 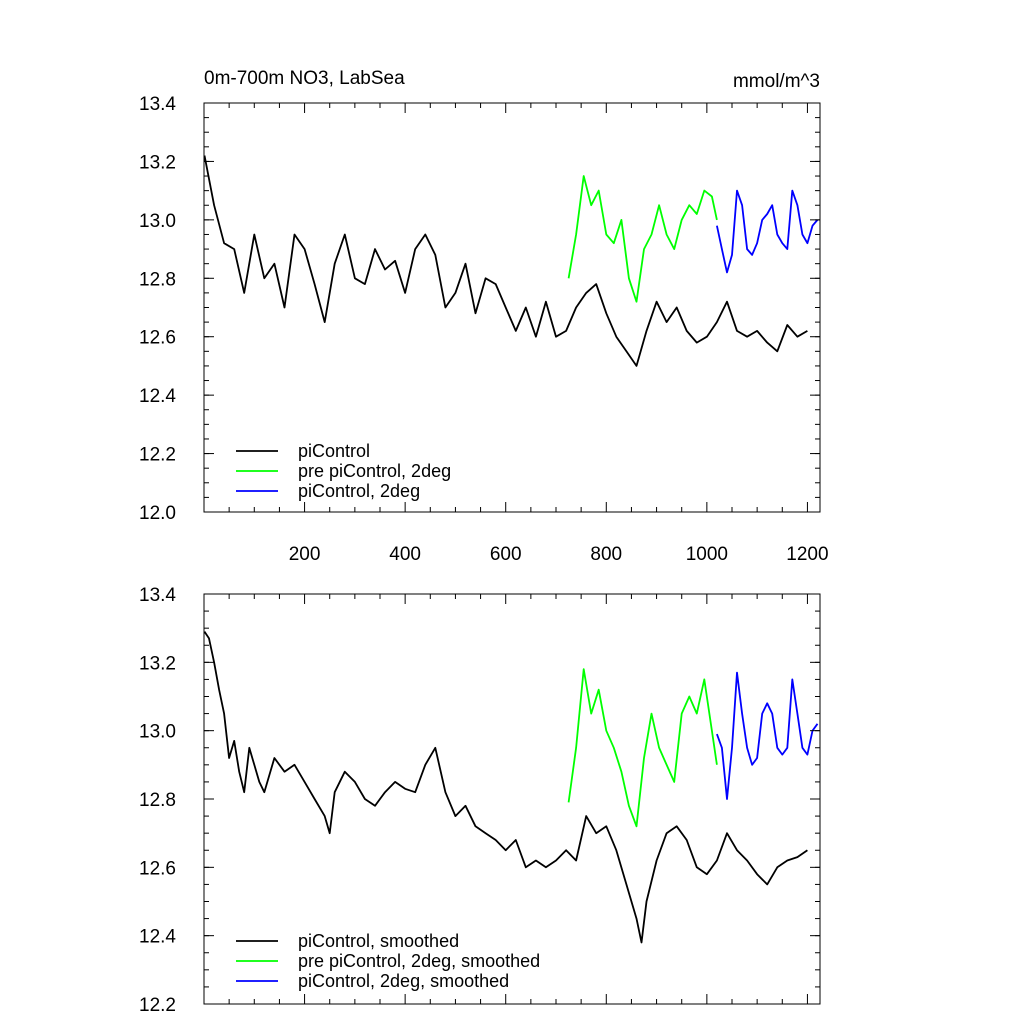 What do you see at coordinates (606, 554) in the screenshot?
I see `x-tick-label: 800` at bounding box center [606, 554].